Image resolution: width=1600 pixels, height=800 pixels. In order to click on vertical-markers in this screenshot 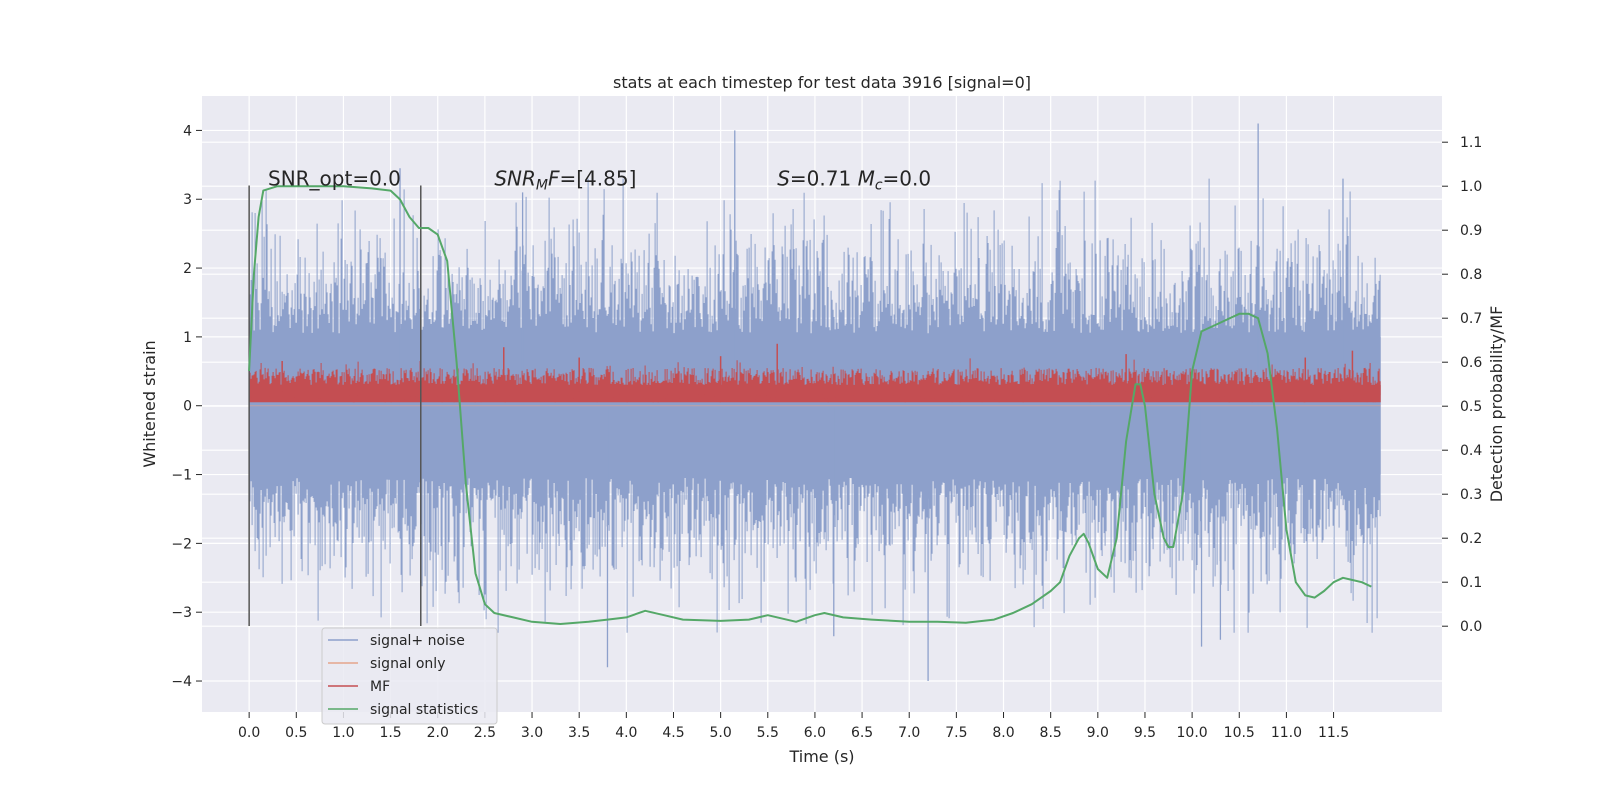, I will do `click(335, 405)`.